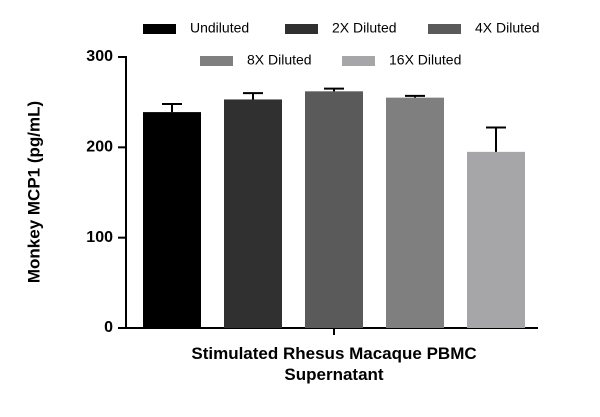  Describe the element at coordinates (108, 327) in the screenshot. I see `y-tick-label: 0` at that location.